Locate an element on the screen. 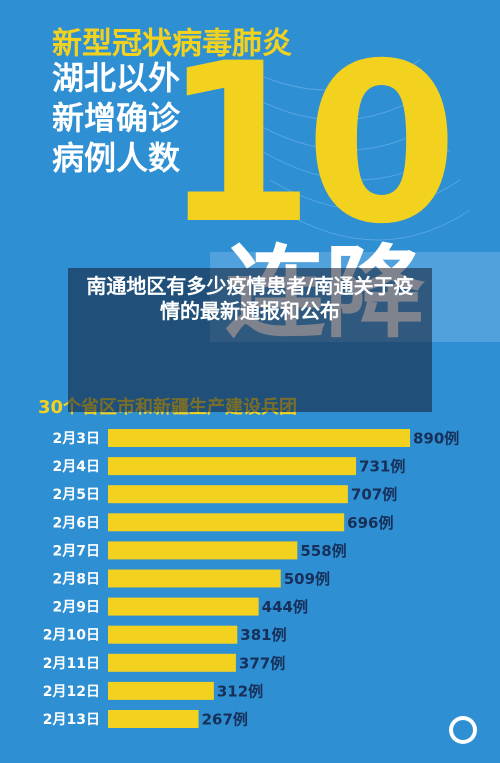 The width and height of the screenshot is (500, 763). value-label: 731例 is located at coordinates (382, 467).